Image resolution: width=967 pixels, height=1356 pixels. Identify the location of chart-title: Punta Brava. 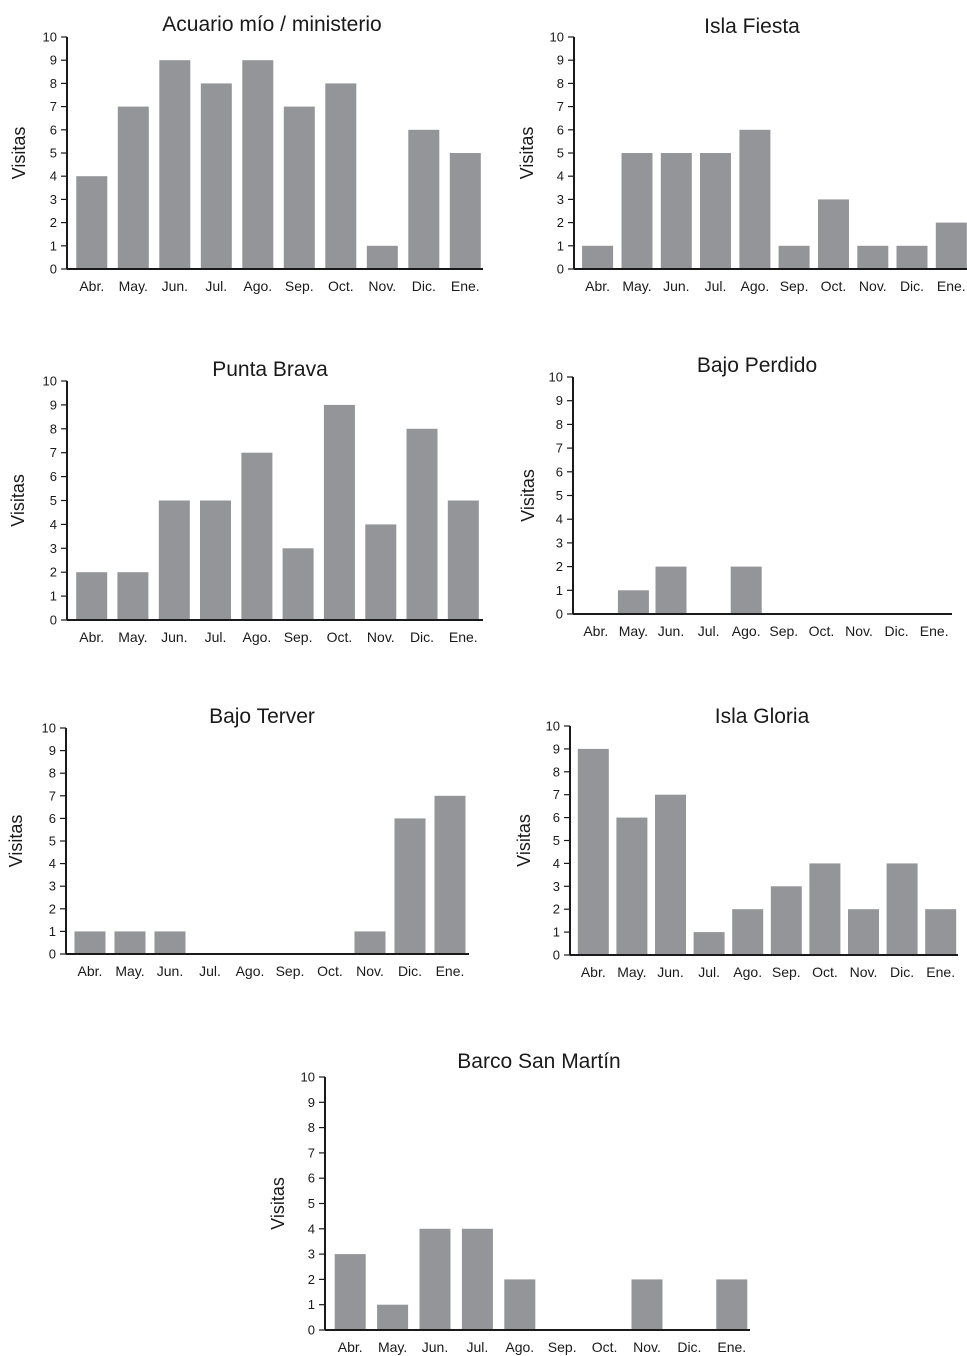
(270, 369).